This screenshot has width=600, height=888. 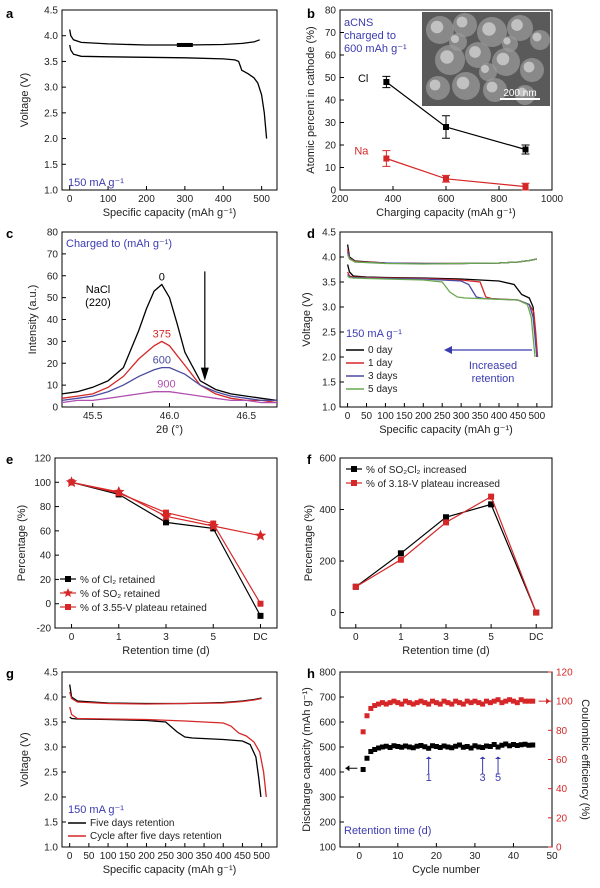 I want to click on x-tick-label: 10, so click(x=398, y=856).